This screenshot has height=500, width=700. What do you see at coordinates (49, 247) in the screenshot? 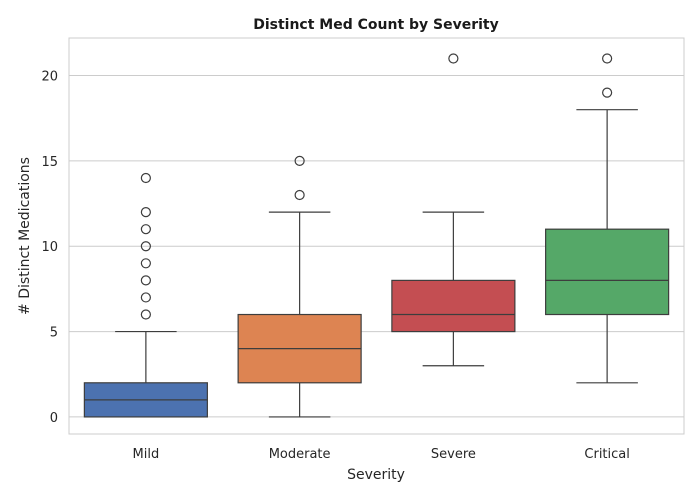
I see `y-tick-label: 10` at bounding box center [49, 247].